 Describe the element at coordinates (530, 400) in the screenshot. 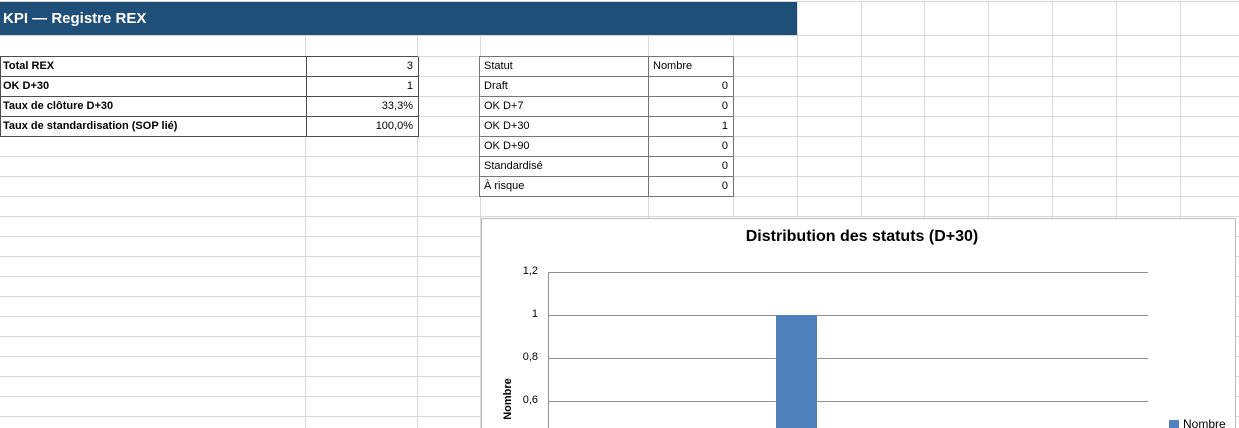

I see `y-tick-label: 0,6` at that location.